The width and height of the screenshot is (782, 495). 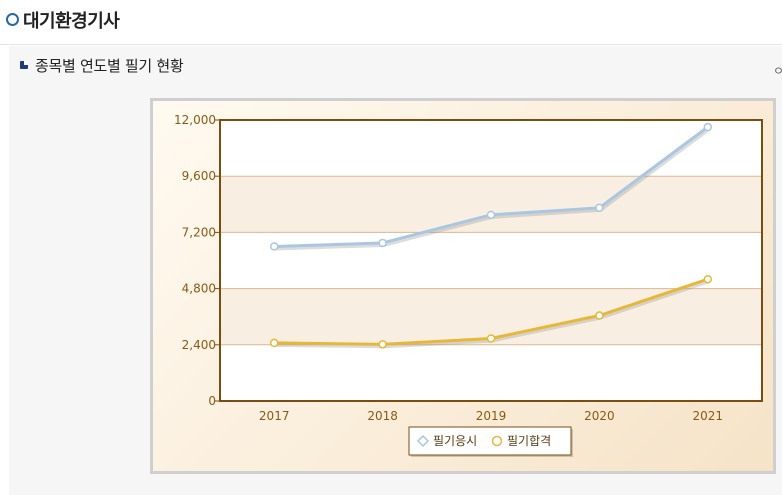 I want to click on y-tick-label: 0, so click(x=212, y=401).